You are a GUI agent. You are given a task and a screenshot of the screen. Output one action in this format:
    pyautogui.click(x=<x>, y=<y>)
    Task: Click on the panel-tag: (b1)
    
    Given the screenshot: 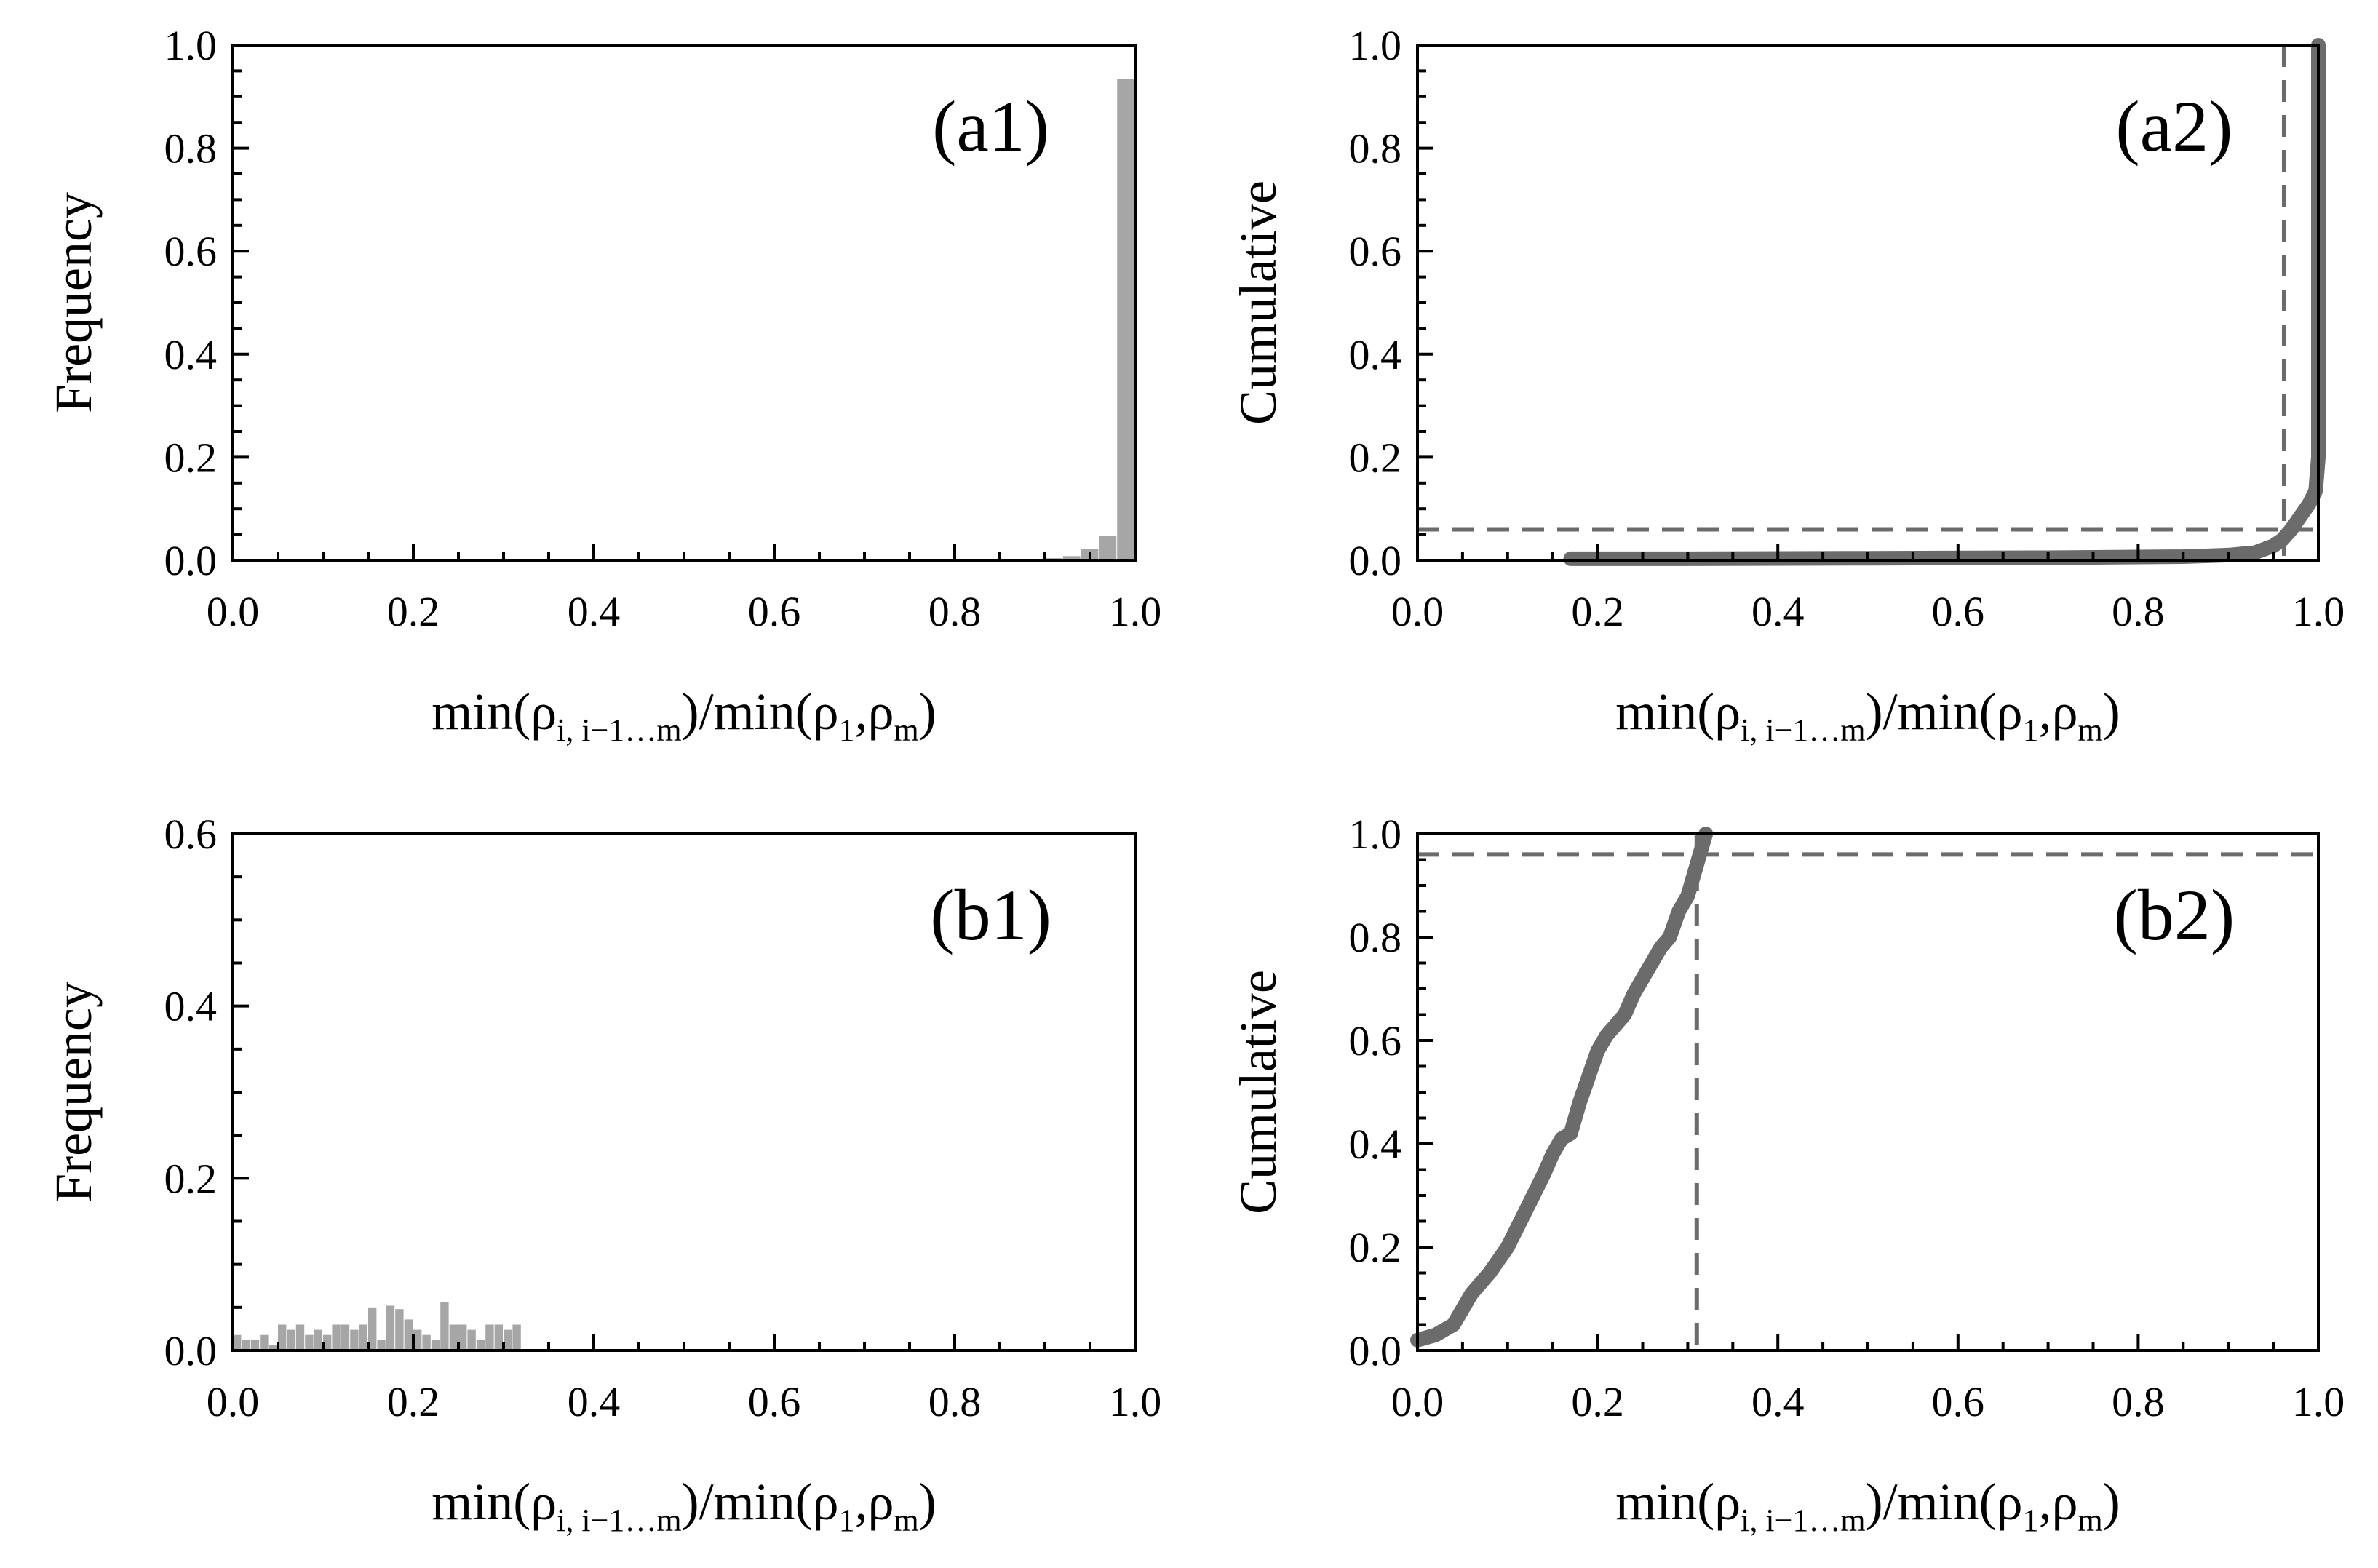 What is the action you would take?
    pyautogui.click(x=990, y=915)
    